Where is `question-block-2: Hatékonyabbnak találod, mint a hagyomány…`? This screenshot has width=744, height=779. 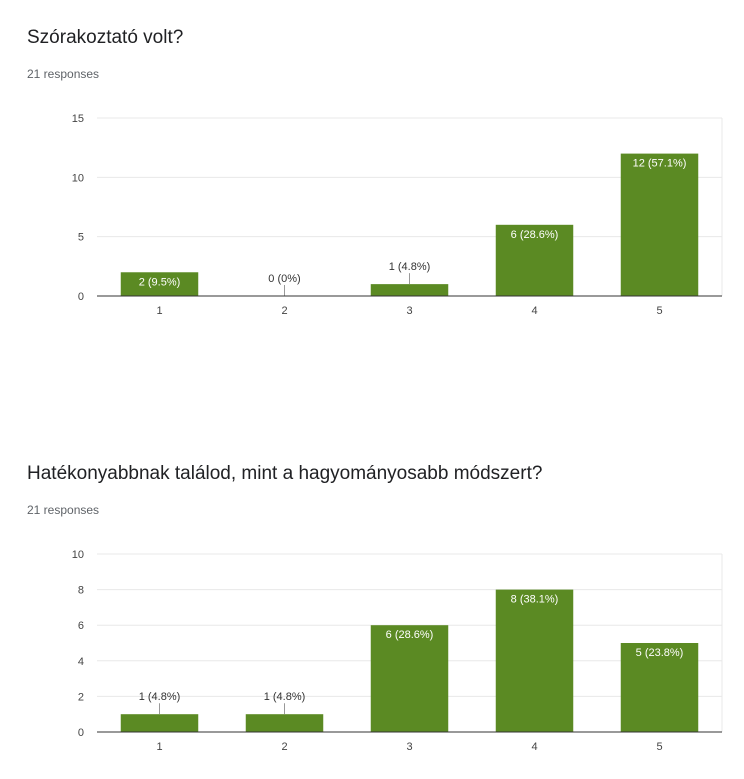
question-block-2: Hatékonyabbnak találod, mint a hagyomány… is located at coordinates (377, 490).